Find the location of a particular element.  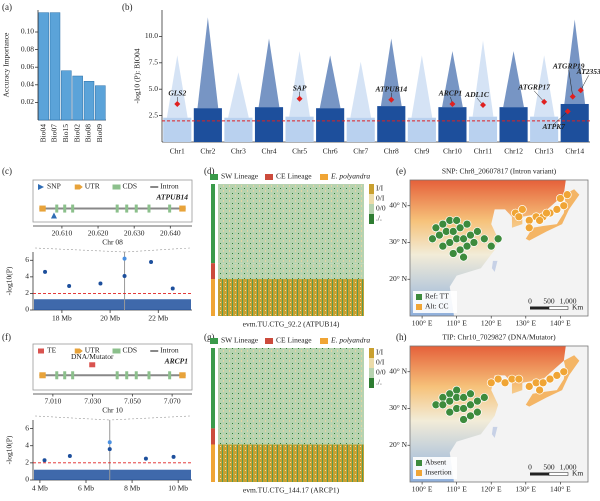

gene-label: evm.TU.CTG_92.2 (ATPUB14) is located at coordinates (291, 324).